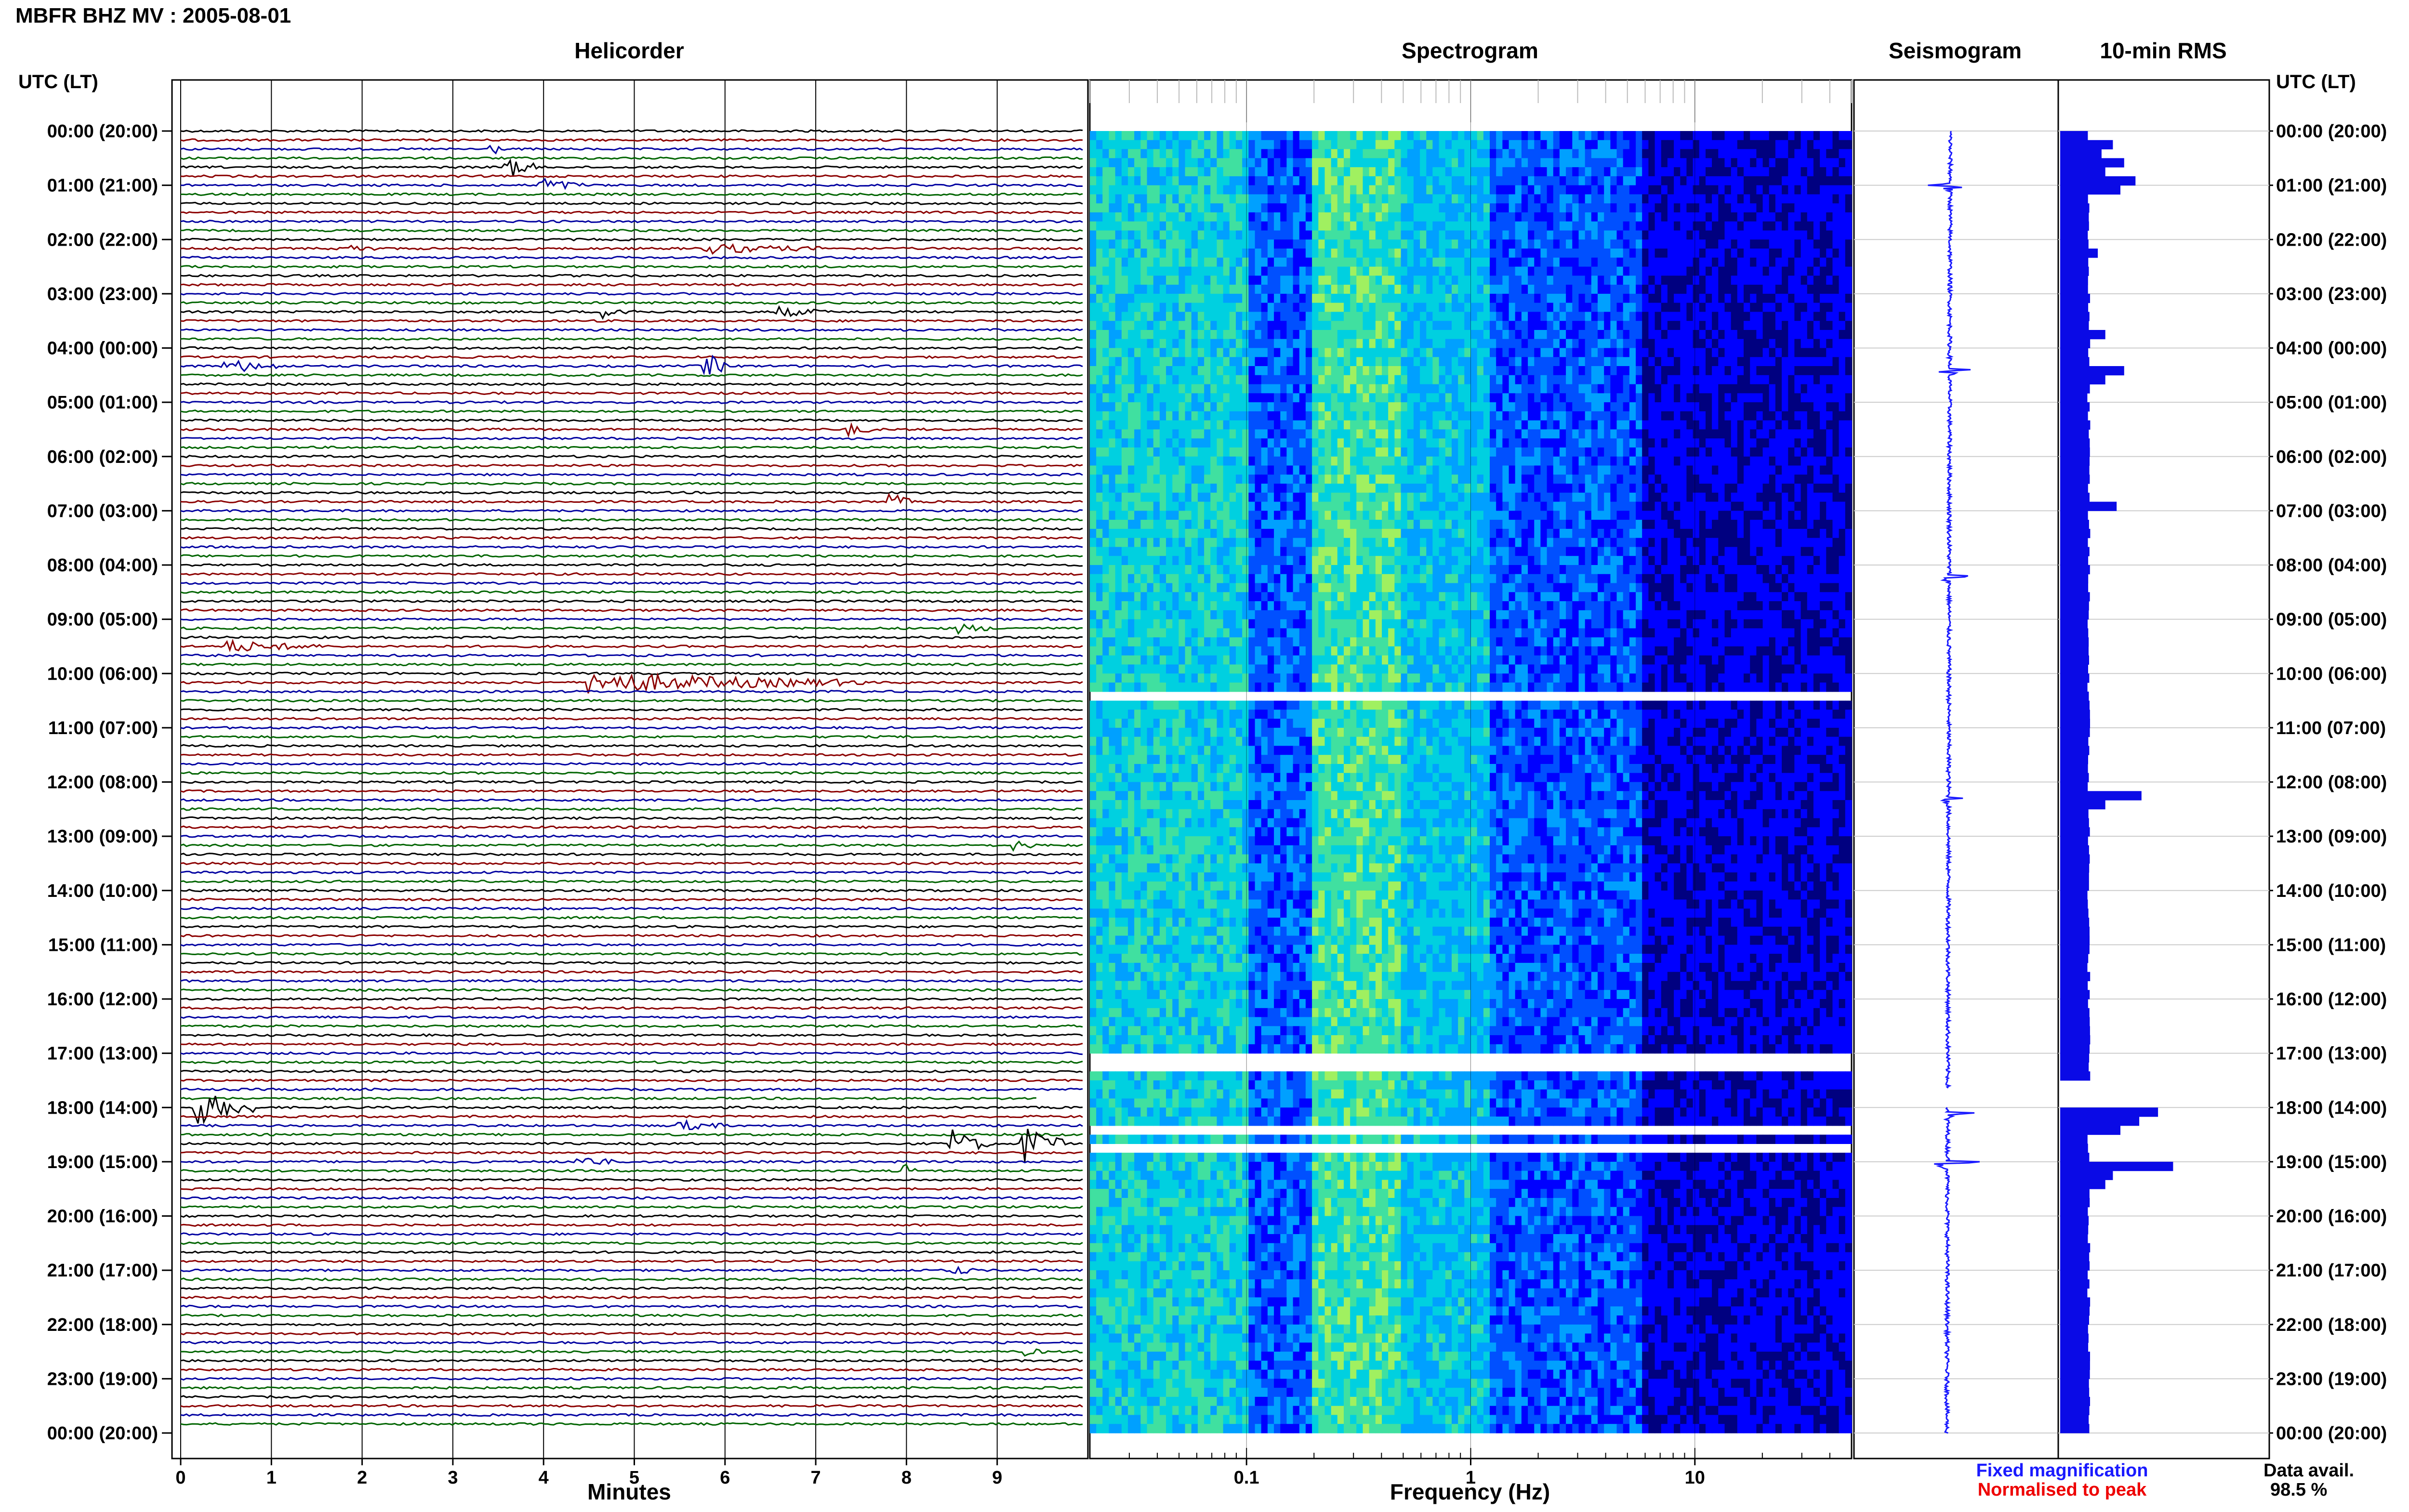  I want to click on time-label-left: 15:00 (11:00), so click(103, 945).